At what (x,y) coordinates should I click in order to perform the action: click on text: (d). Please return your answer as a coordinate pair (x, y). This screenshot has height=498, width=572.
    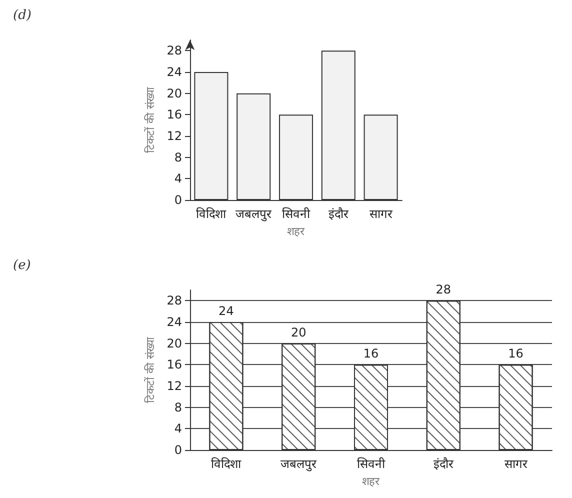
    Looking at the image, I should click on (22, 15).